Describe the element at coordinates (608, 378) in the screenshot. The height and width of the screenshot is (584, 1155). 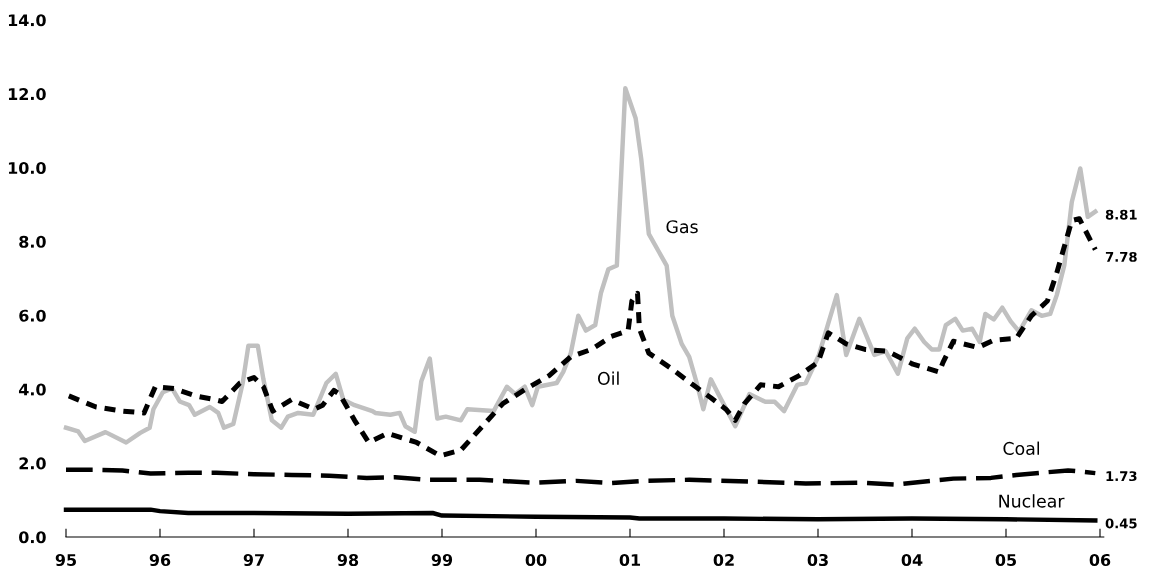
I see `series-label: Oil` at that location.